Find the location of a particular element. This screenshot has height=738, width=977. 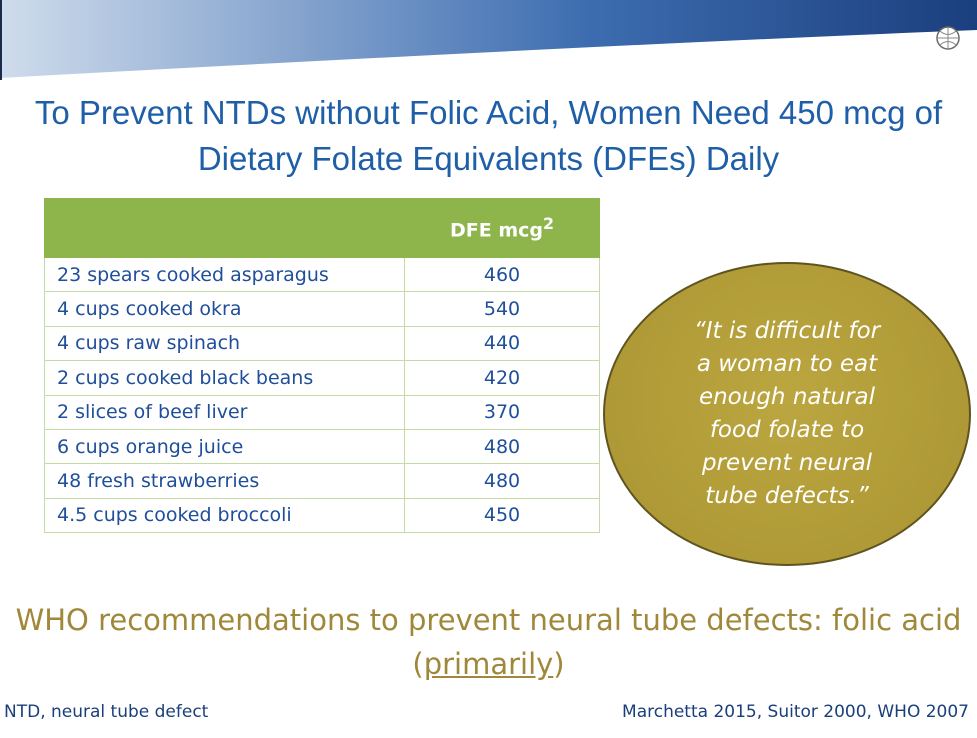

table-row: 4.5 cups cooked broccoli 450 is located at coordinates (322, 515).